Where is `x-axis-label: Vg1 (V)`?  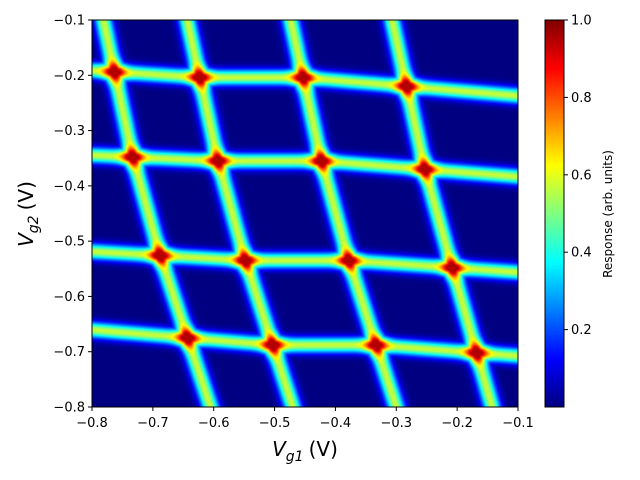 x-axis-label: Vg1 (V) is located at coordinates (305, 451).